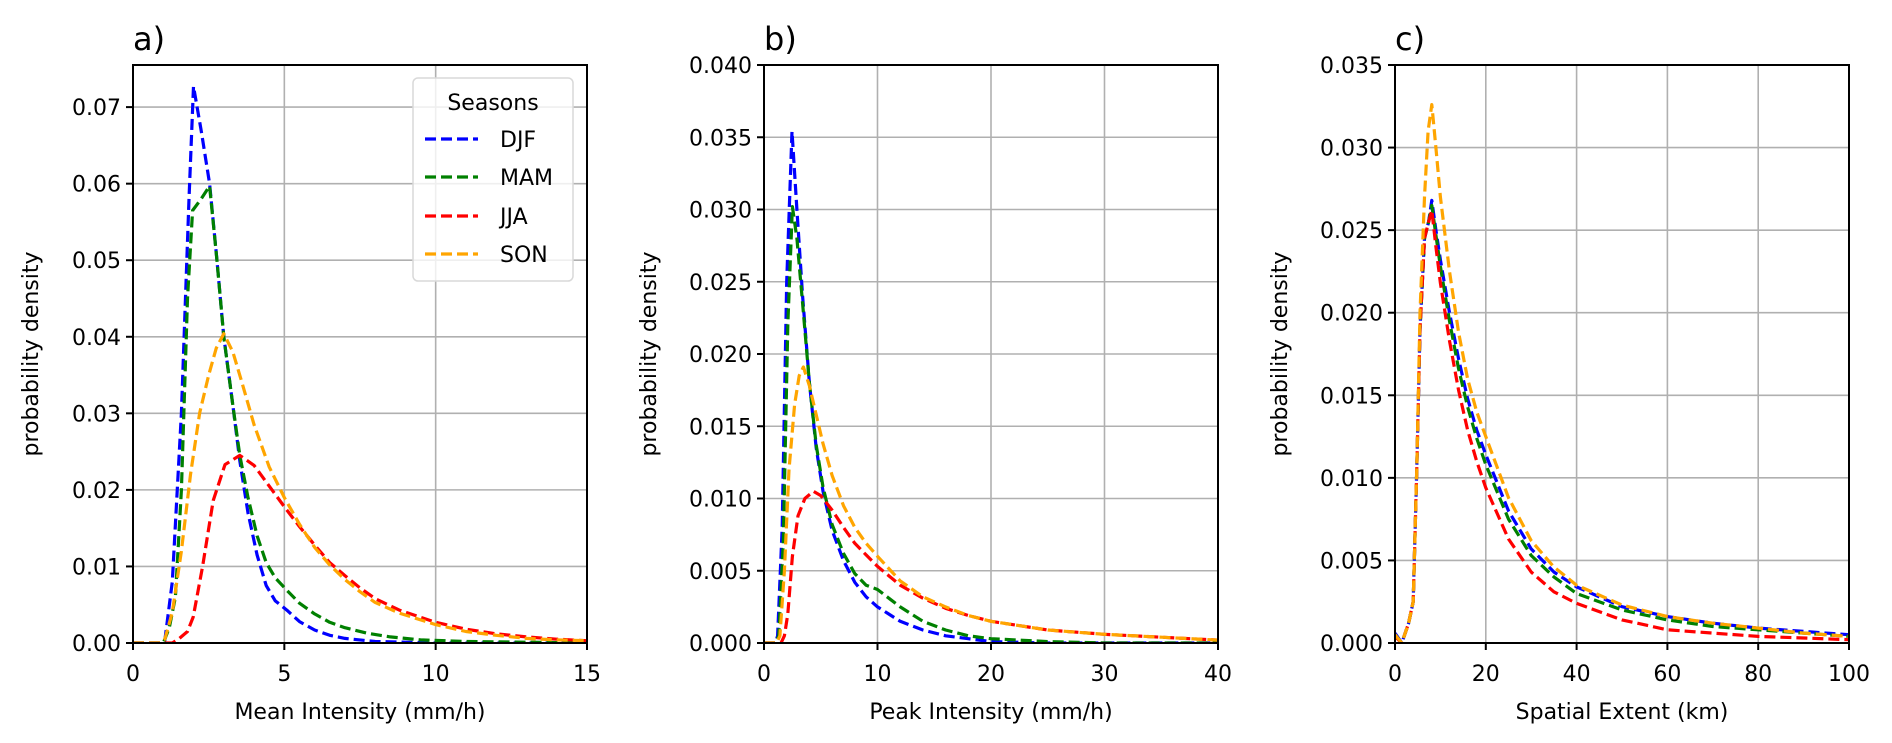 The height and width of the screenshot is (743, 1892). I want to click on legend-entry-mam: MAM, so click(489, 178).